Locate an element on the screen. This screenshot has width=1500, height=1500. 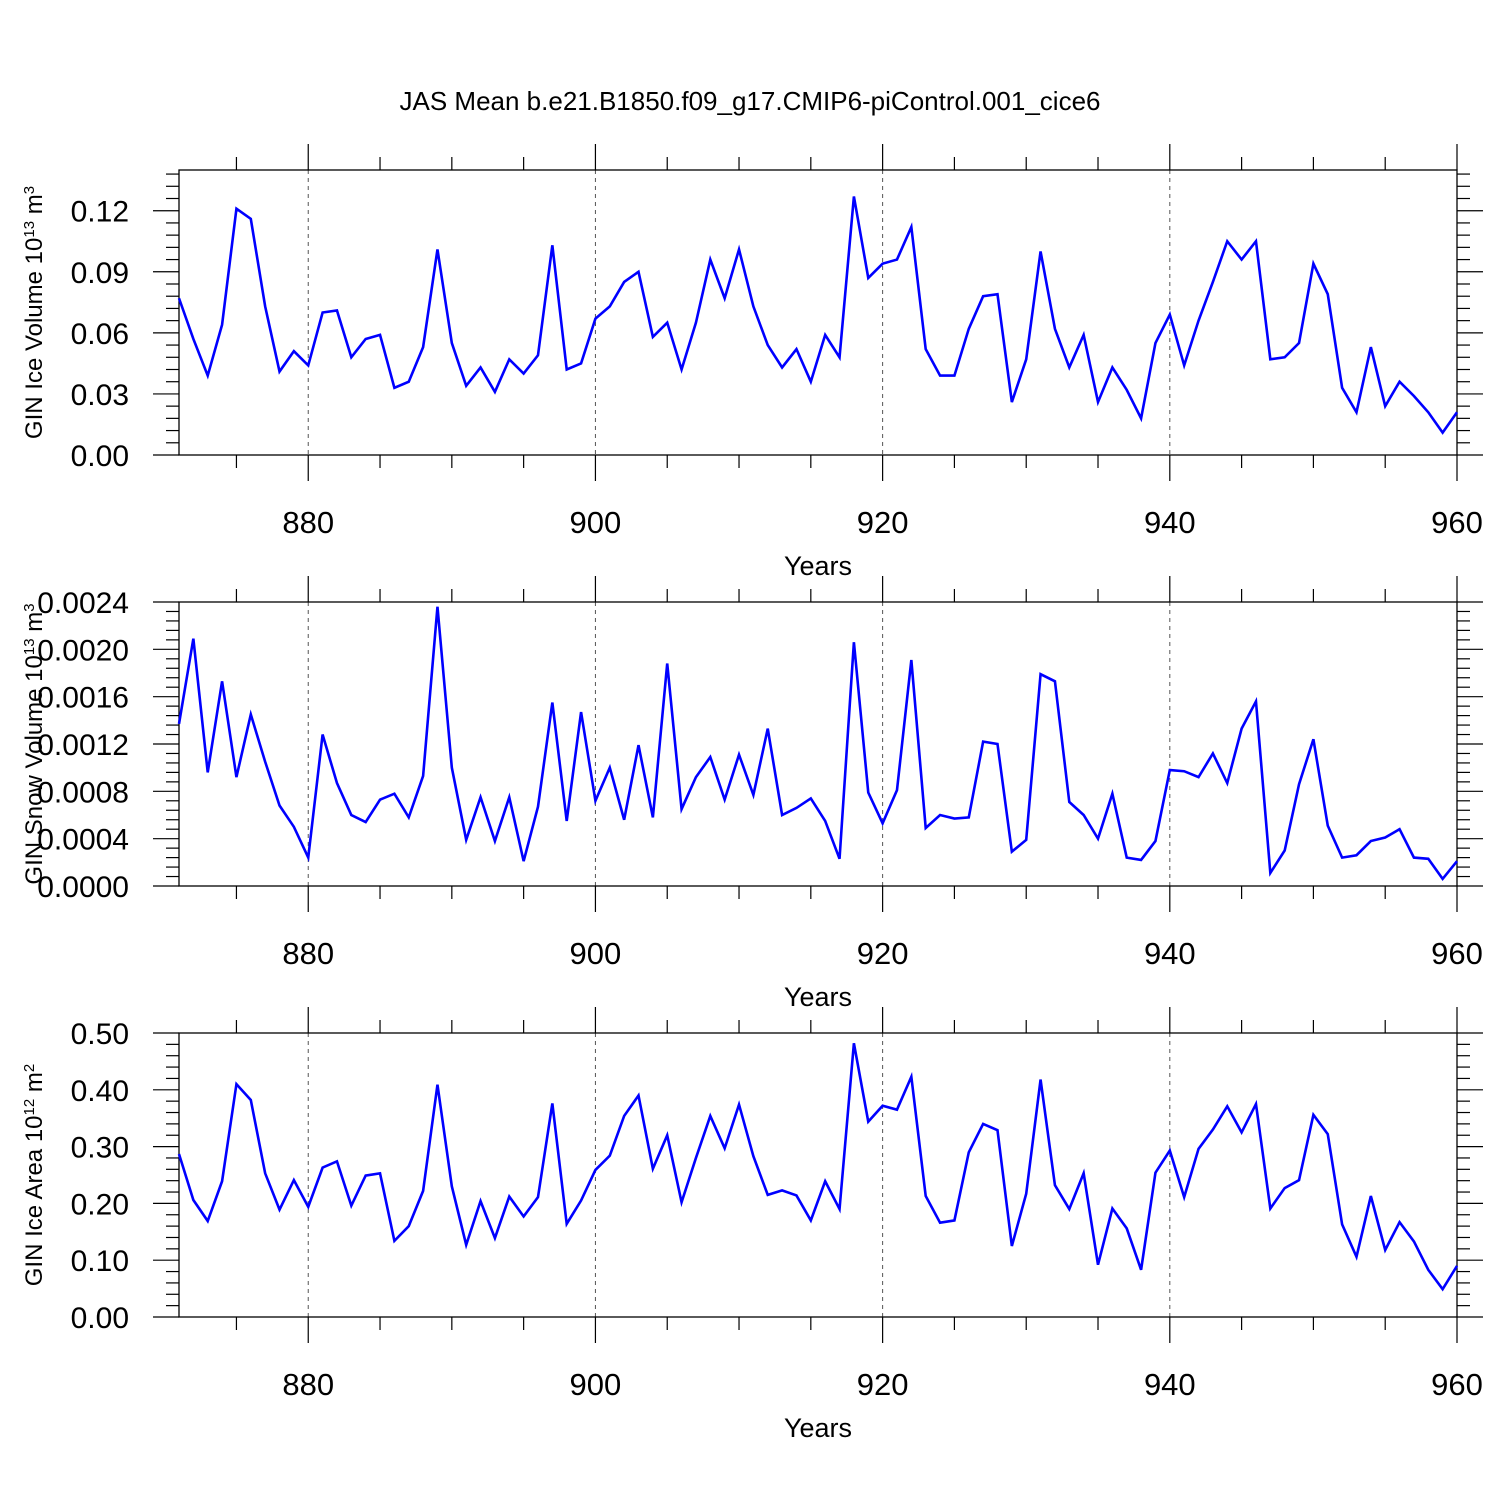
y-axis-label-main: GIN Ice Volume 10 is located at coordinates (34, 338).